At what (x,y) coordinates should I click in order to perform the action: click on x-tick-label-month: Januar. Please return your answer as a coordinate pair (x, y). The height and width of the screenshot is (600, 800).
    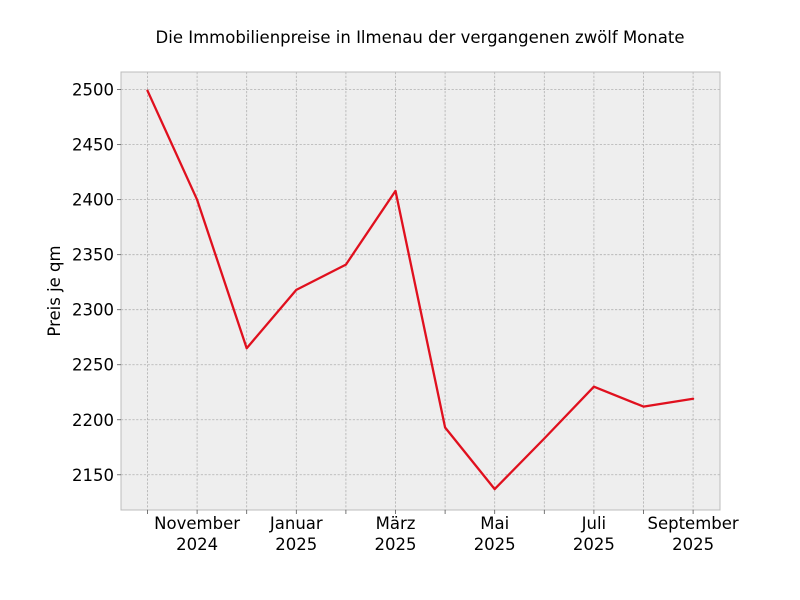
    Looking at the image, I should click on (296, 523).